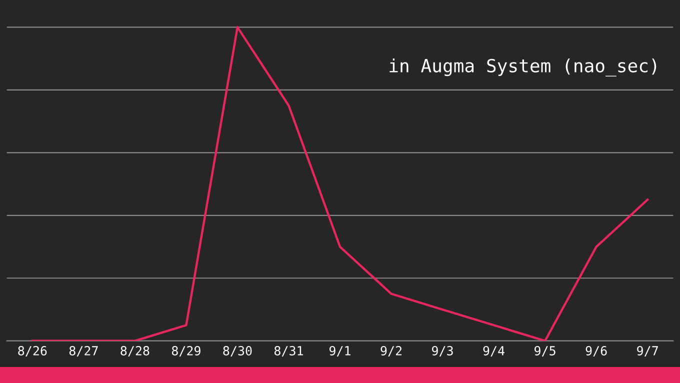 This screenshot has width=680, height=383. Describe the element at coordinates (237, 351) in the screenshot. I see `x-tick-label: 8/30` at that location.